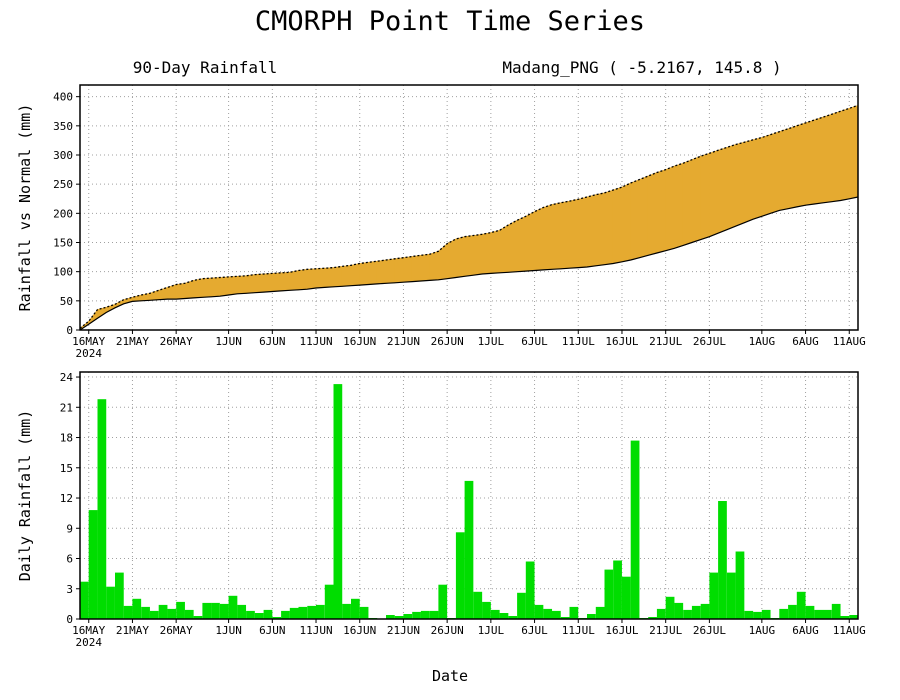  What do you see at coordinates (534, 341) in the screenshot?
I see `top-xtick-label: 6JUL` at bounding box center [534, 341].